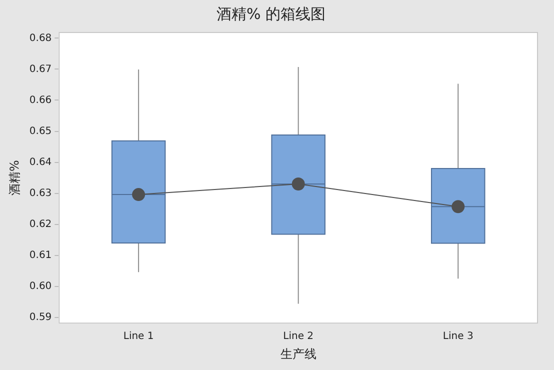  I want to click on y-tick-label: 0.60, so click(40, 286).